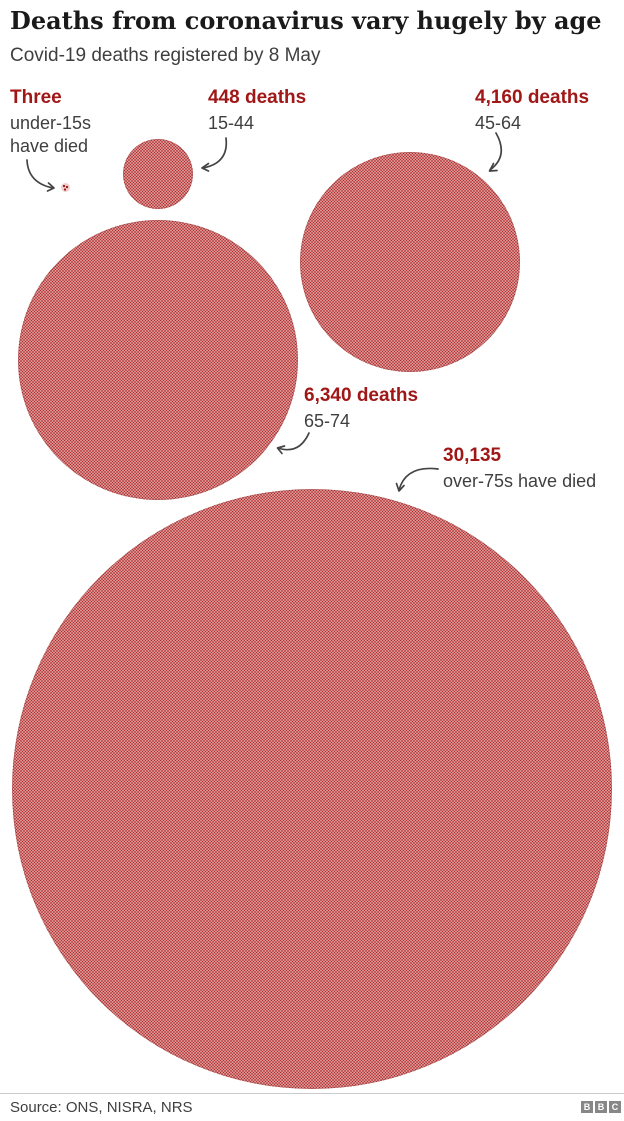 This screenshot has width=624, height=1121. I want to click on label-under-15: Three under-15s have died, so click(50, 122).